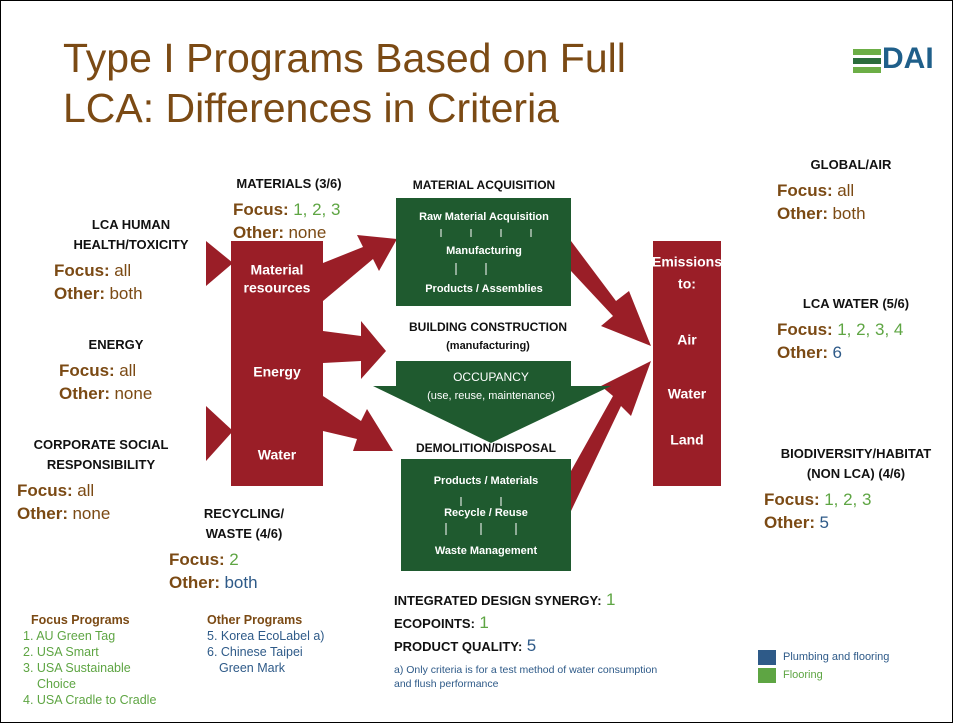 The width and height of the screenshot is (953, 723). What do you see at coordinates (69, 636) in the screenshot?
I see `program-item: 1. AU Green Tag` at bounding box center [69, 636].